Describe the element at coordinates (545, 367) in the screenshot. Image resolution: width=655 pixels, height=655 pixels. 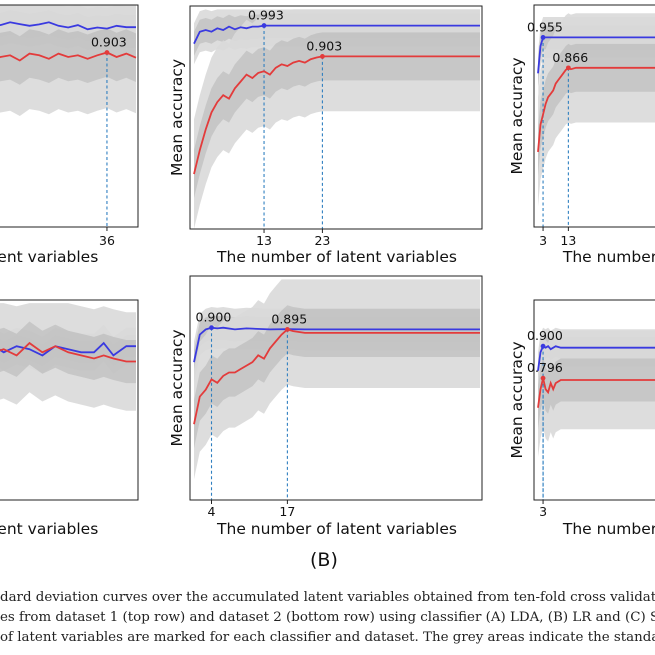
I see `annotation-label: 0.796` at that location.